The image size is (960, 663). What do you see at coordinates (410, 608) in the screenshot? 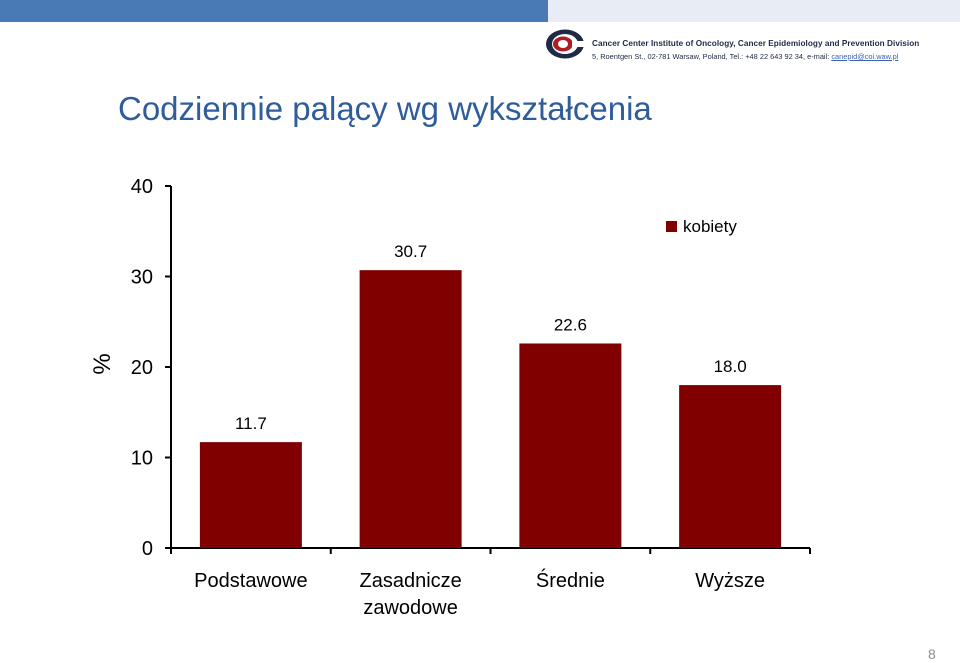
I see `x-category-label: zawodowe` at bounding box center [410, 608].